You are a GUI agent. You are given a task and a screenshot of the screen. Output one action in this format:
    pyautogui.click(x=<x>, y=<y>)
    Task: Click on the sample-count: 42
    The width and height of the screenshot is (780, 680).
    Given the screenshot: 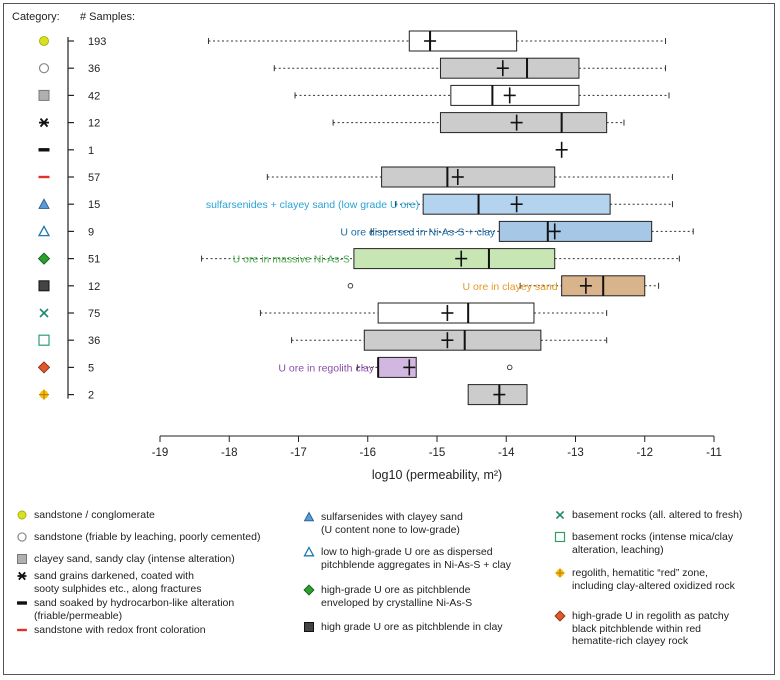 What is the action you would take?
    pyautogui.click(x=94, y=96)
    